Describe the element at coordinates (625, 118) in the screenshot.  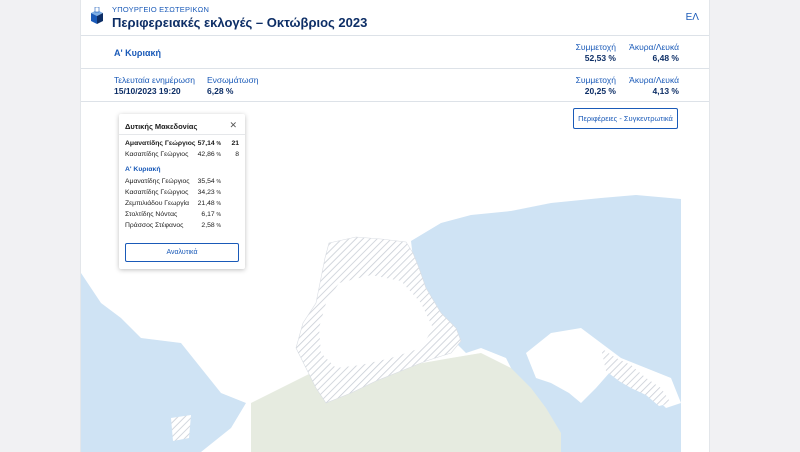
I see `regions-summary-button: Περιφέρειες - Συγκεντρωτικά` at that location.